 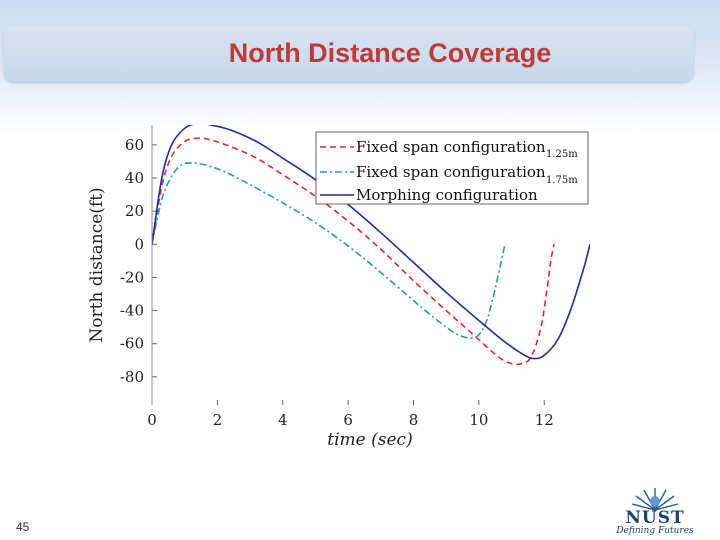 I want to click on page-number: 45, so click(x=23, y=527).